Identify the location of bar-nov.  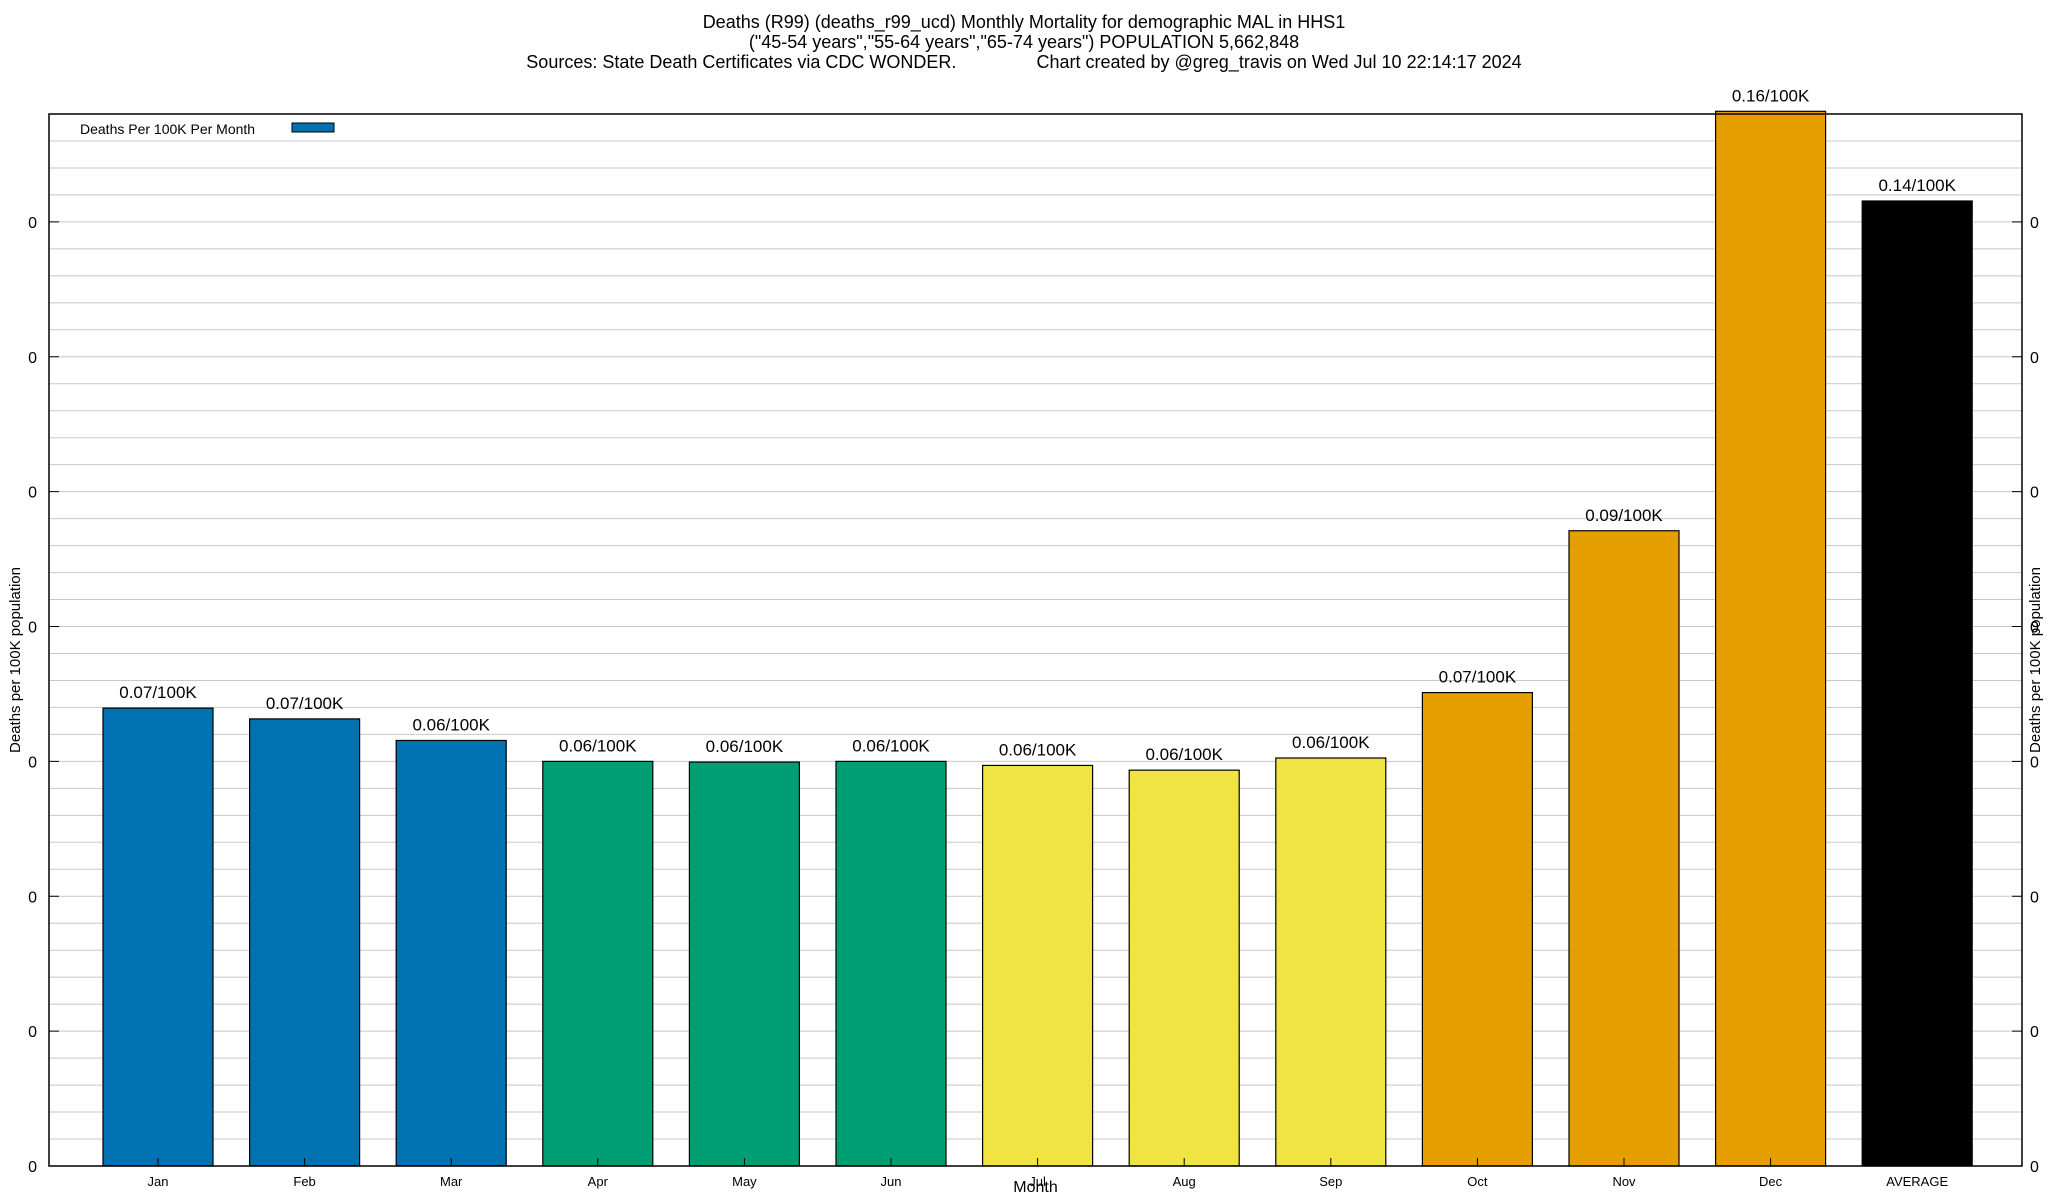
(1624, 848).